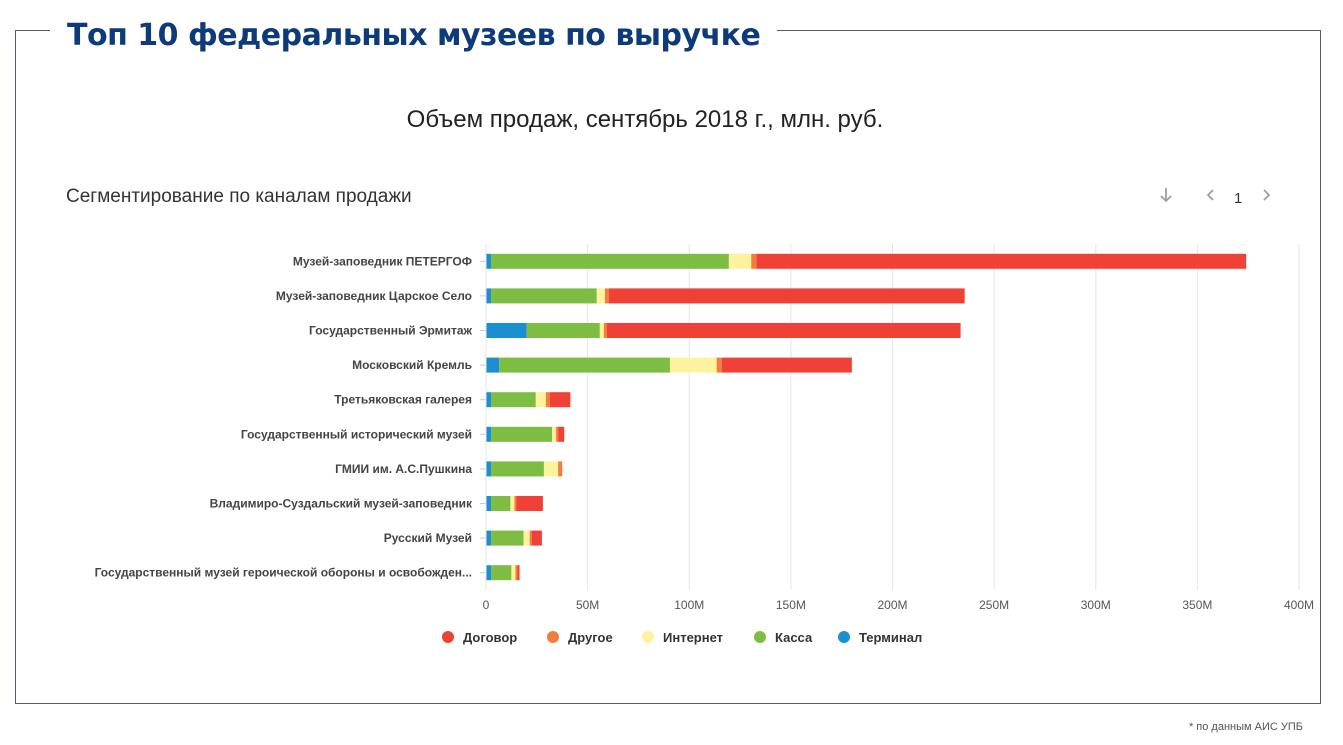  What do you see at coordinates (590, 637) in the screenshot?
I see `legend-label: Другое` at bounding box center [590, 637].